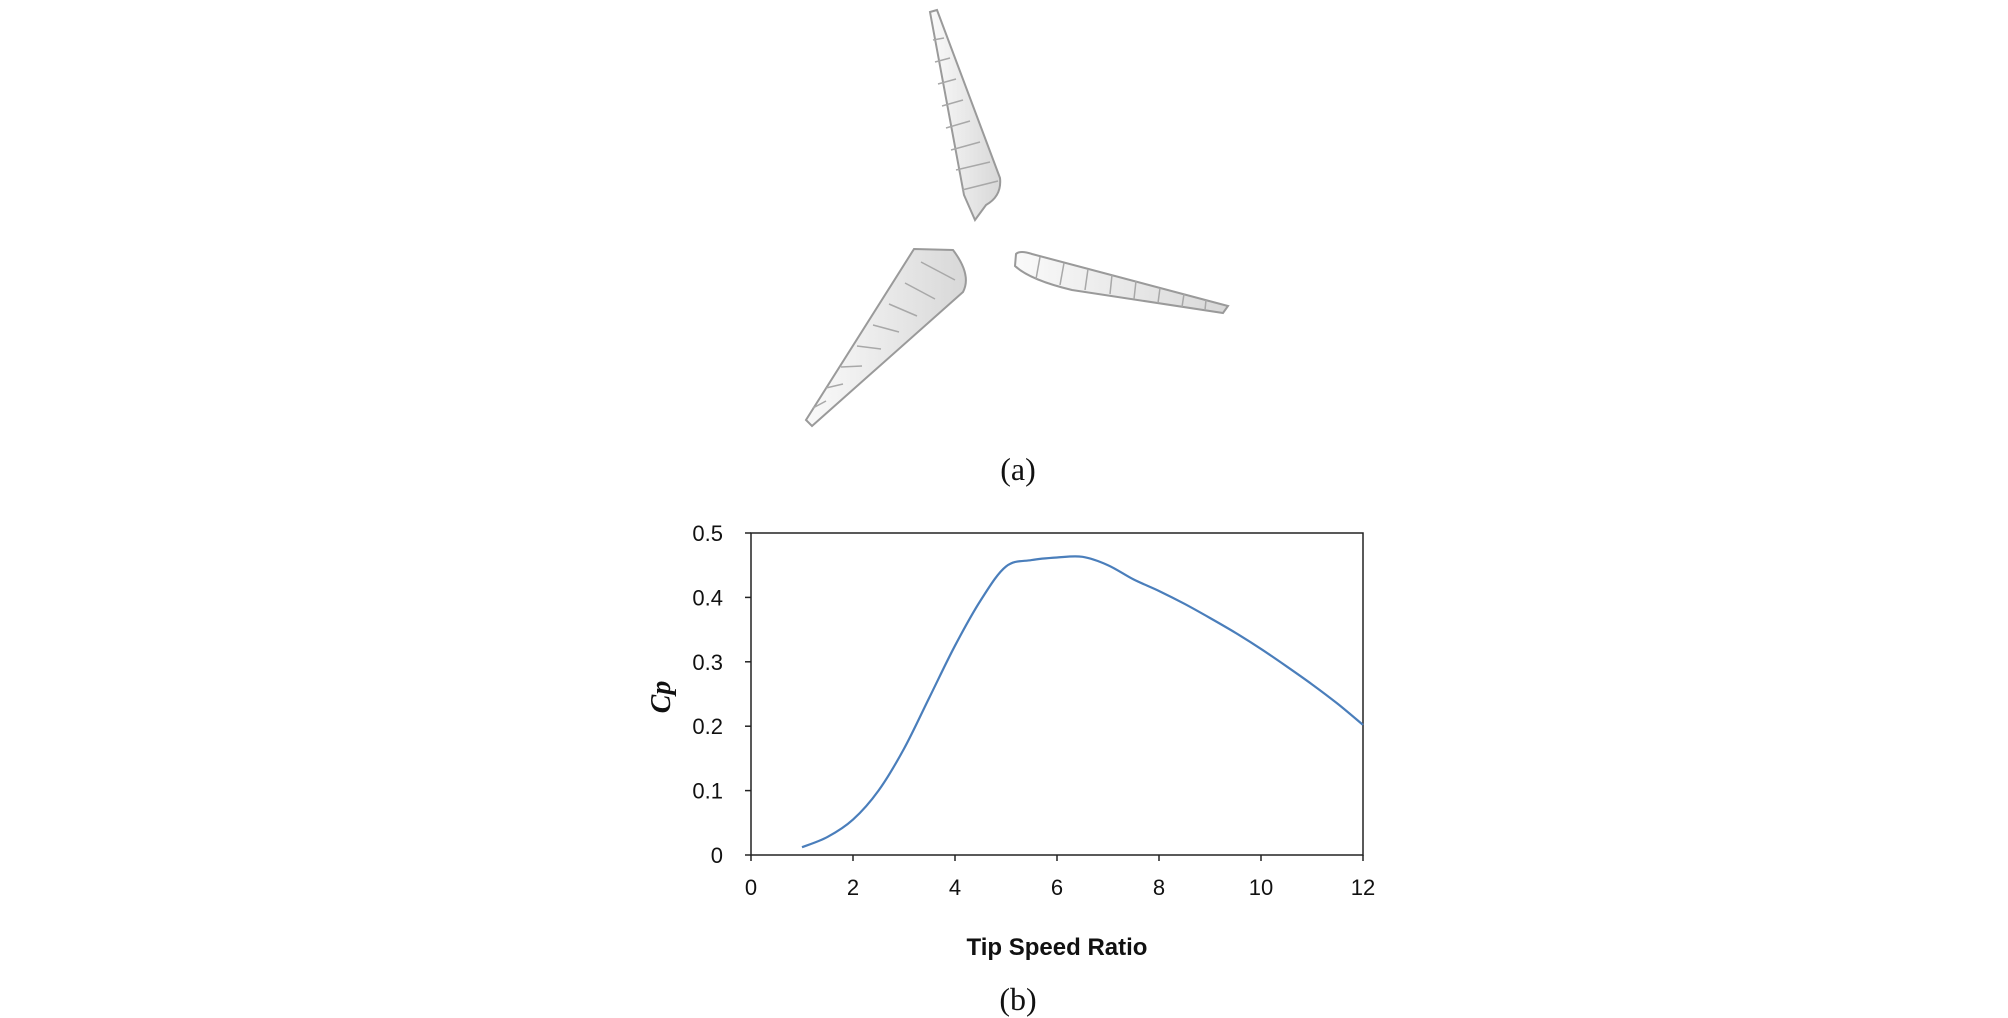 This screenshot has height=1018, width=2008. I want to click on x-axis-ticks: 0 2 4 6 8 10 12, so click(1060, 877).